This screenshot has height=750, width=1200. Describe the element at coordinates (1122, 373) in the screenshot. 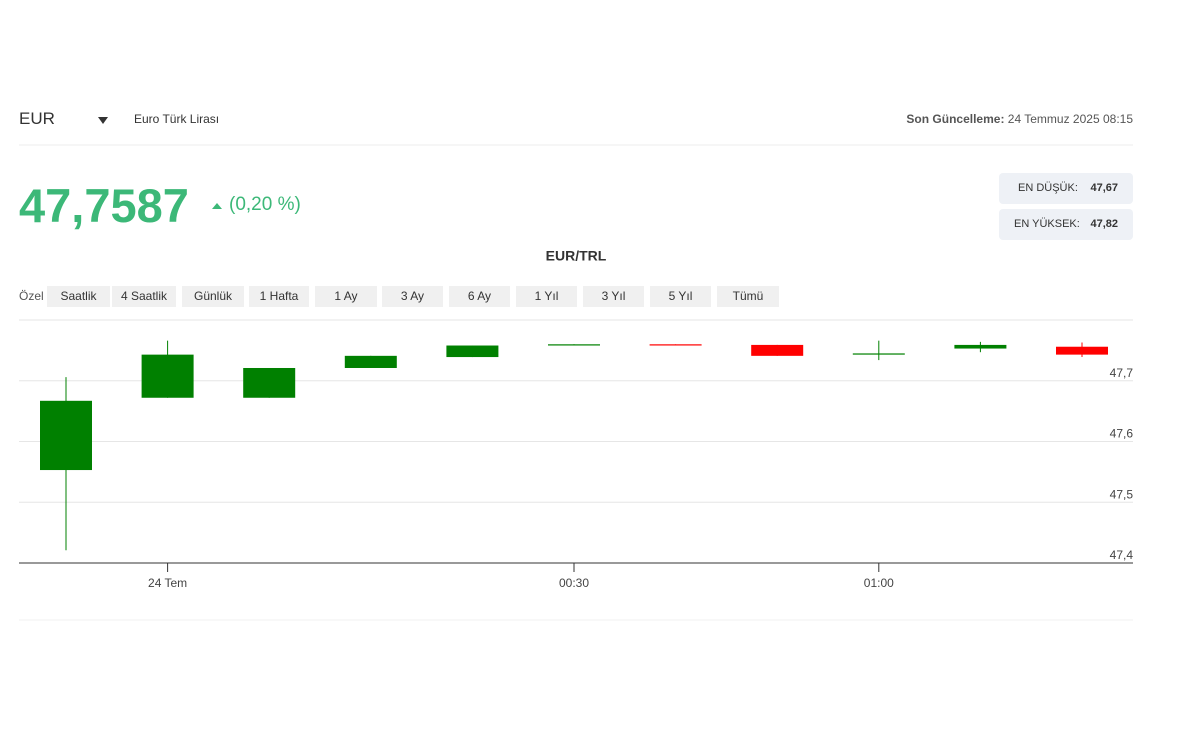

I see `y-tick-label: 47,7` at that location.